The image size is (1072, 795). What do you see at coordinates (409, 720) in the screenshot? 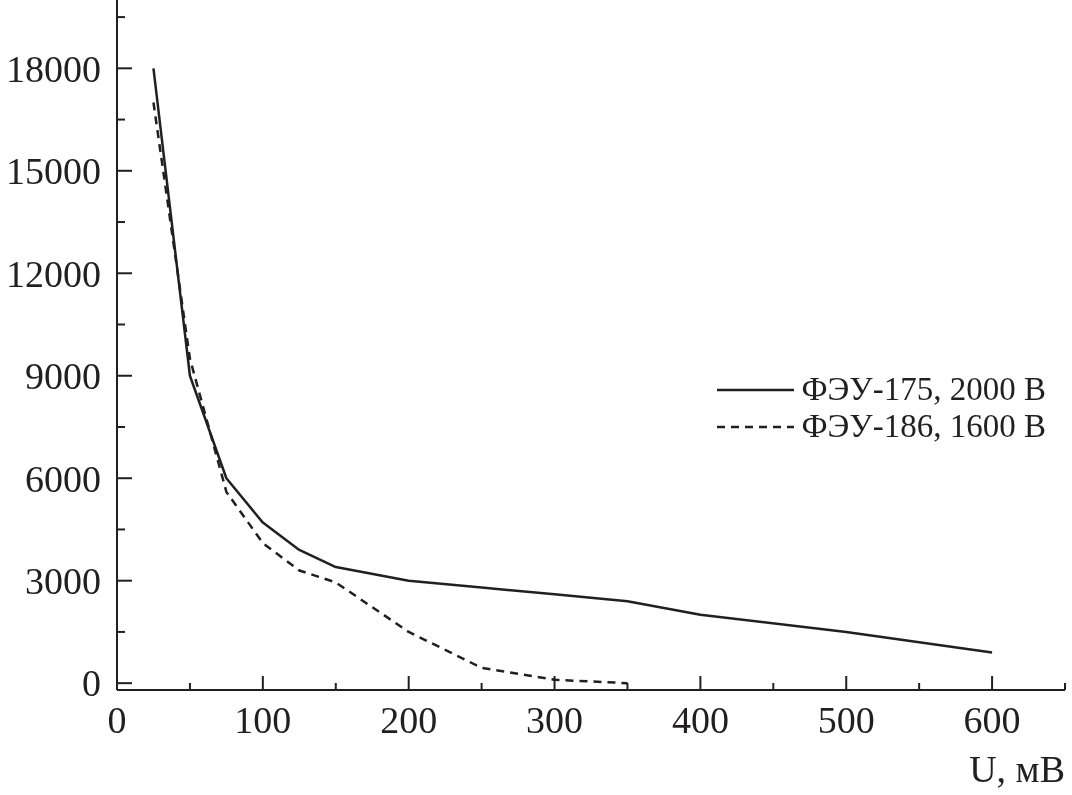
I see `x-tick-label: 200` at bounding box center [409, 720].